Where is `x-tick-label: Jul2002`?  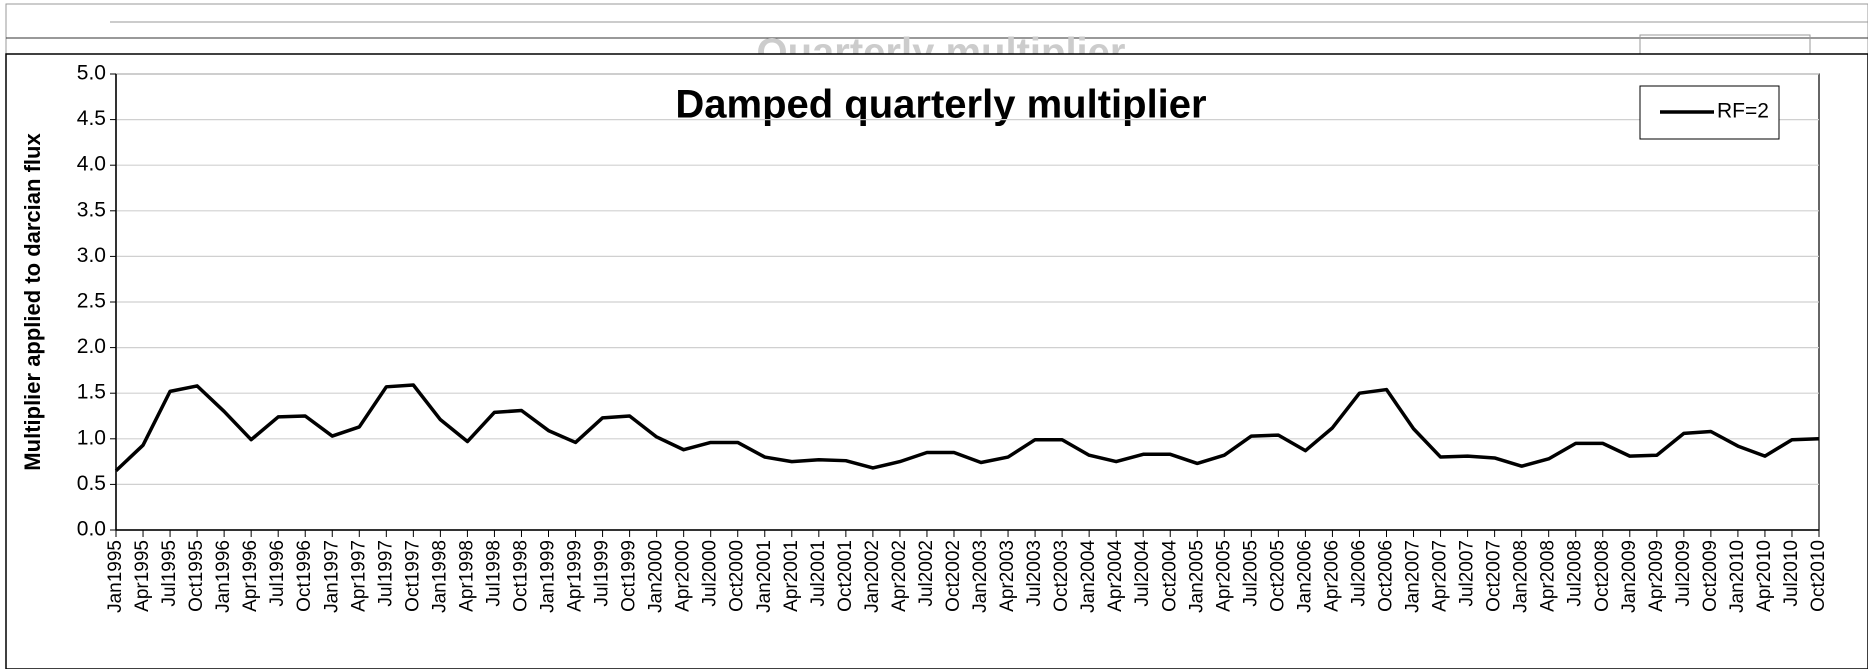
x-tick-label: Jul2002 is located at coordinates (926, 573).